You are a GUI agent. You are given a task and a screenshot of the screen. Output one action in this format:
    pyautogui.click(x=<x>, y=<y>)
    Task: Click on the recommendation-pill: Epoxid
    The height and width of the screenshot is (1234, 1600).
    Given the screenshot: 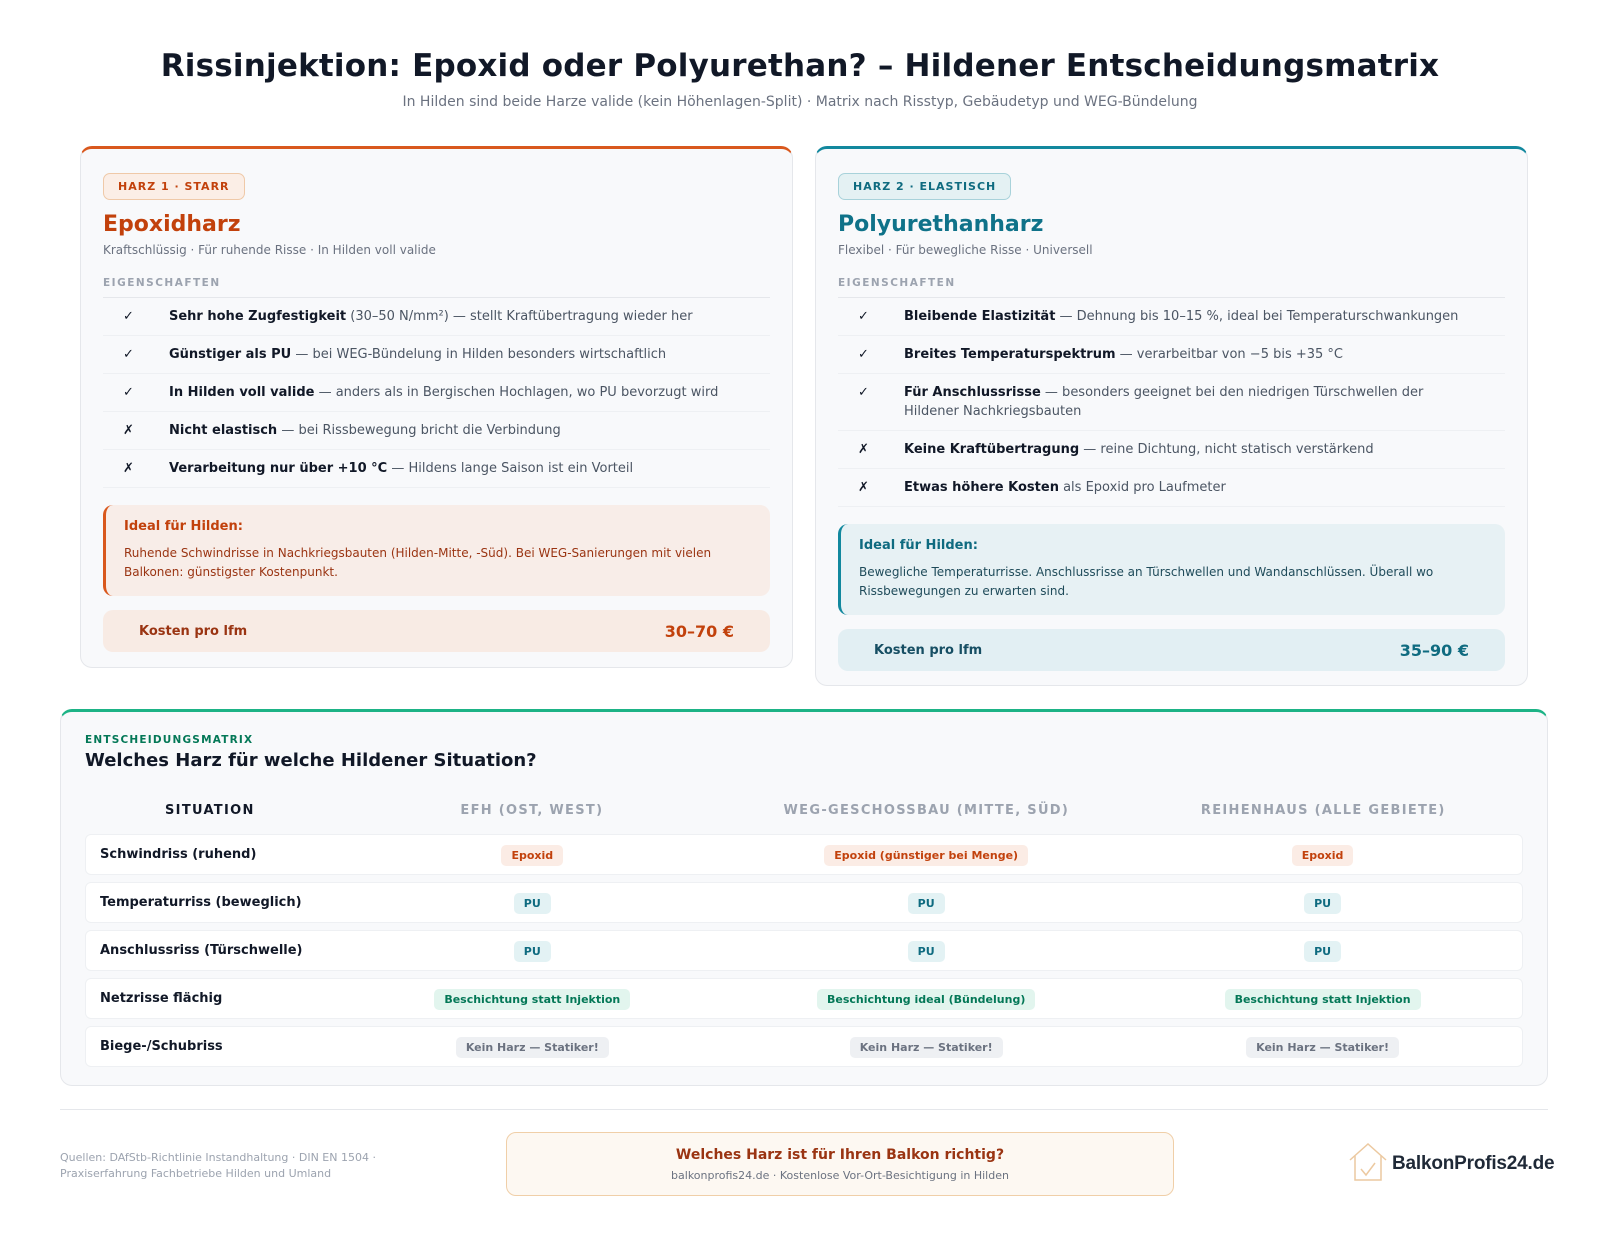 What is the action you would take?
    pyautogui.click(x=1322, y=855)
    